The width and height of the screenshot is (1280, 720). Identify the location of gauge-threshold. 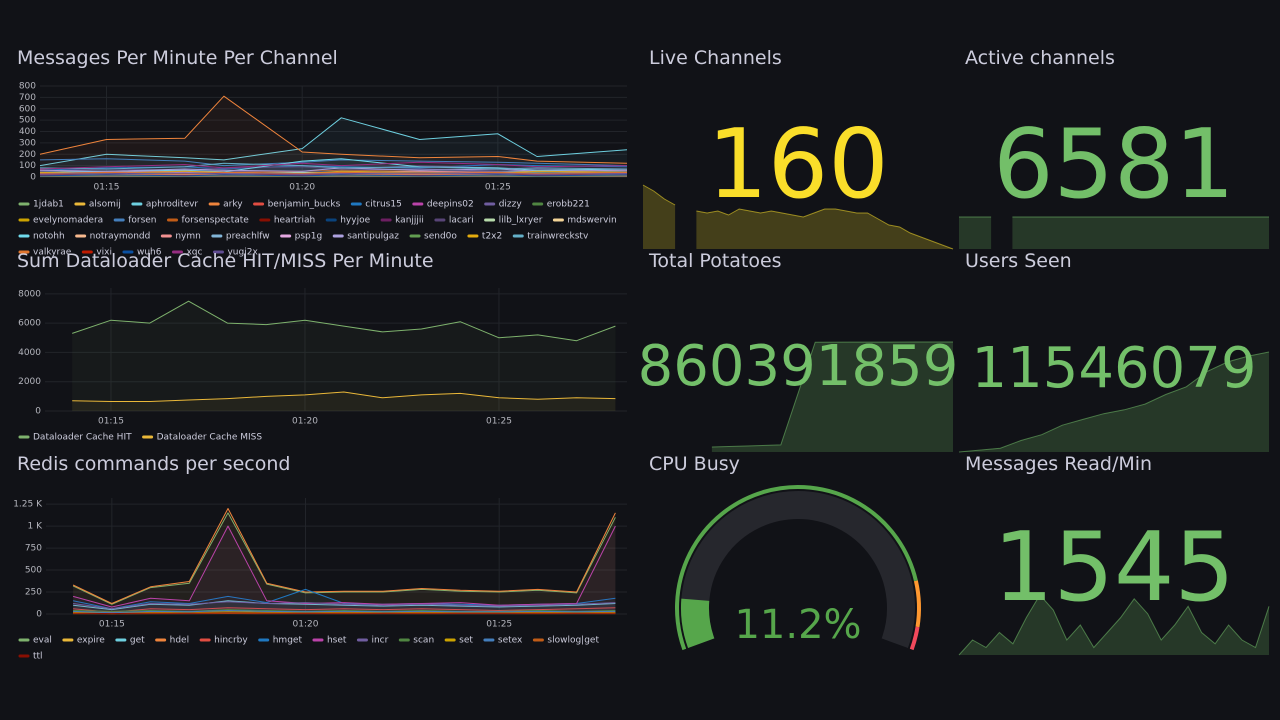
(914, 638).